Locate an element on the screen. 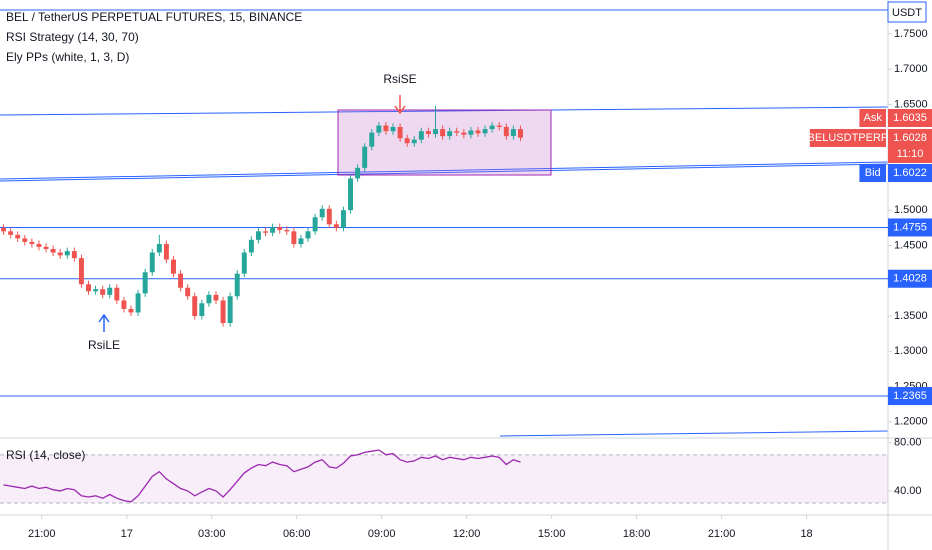 This screenshot has height=550, width=932. y-tick-label: 1.3500 is located at coordinates (911, 316).